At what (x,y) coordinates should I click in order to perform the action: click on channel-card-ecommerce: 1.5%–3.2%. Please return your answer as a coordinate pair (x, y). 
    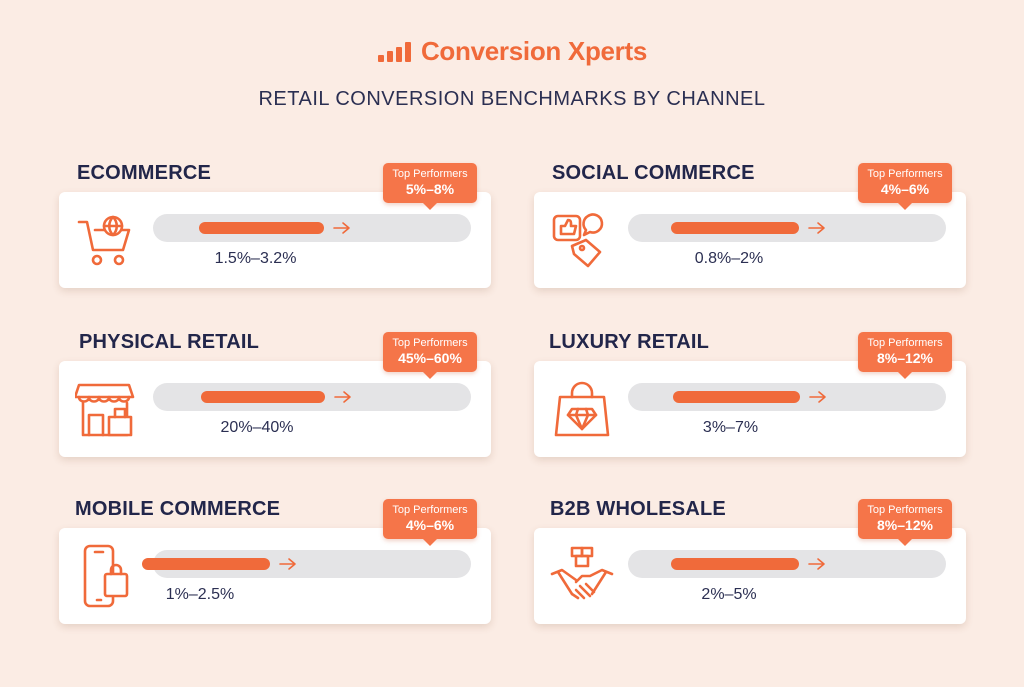
    Looking at the image, I should click on (275, 240).